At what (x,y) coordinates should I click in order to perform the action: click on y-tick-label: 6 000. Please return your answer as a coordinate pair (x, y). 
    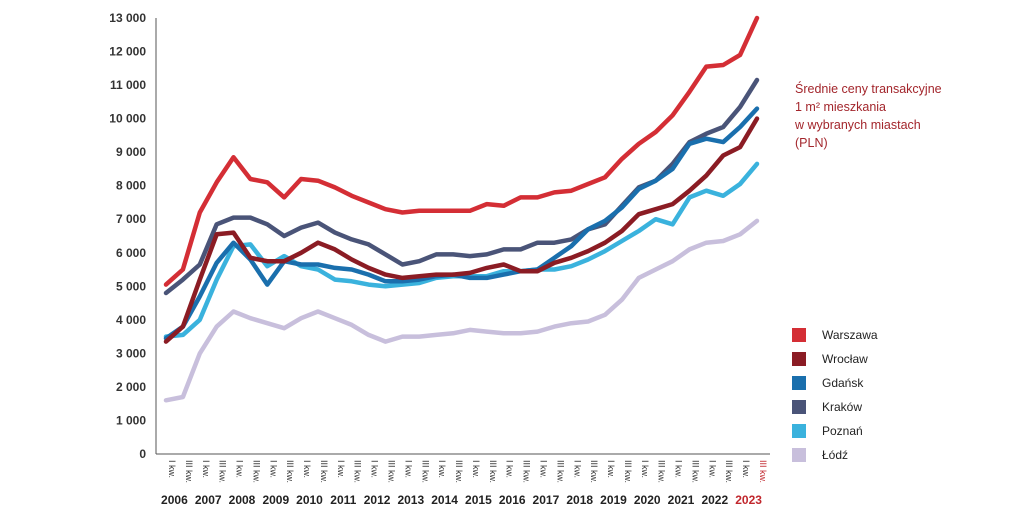
    Looking at the image, I should click on (131, 253).